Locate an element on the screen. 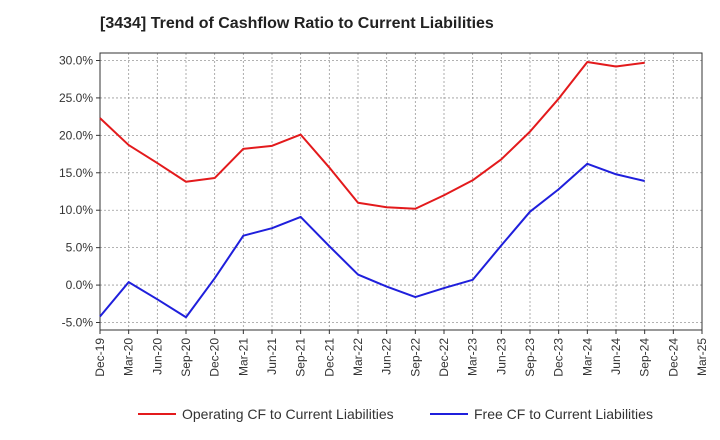 The height and width of the screenshot is (440, 720). y-tick-label: 15.0% is located at coordinates (76, 173).